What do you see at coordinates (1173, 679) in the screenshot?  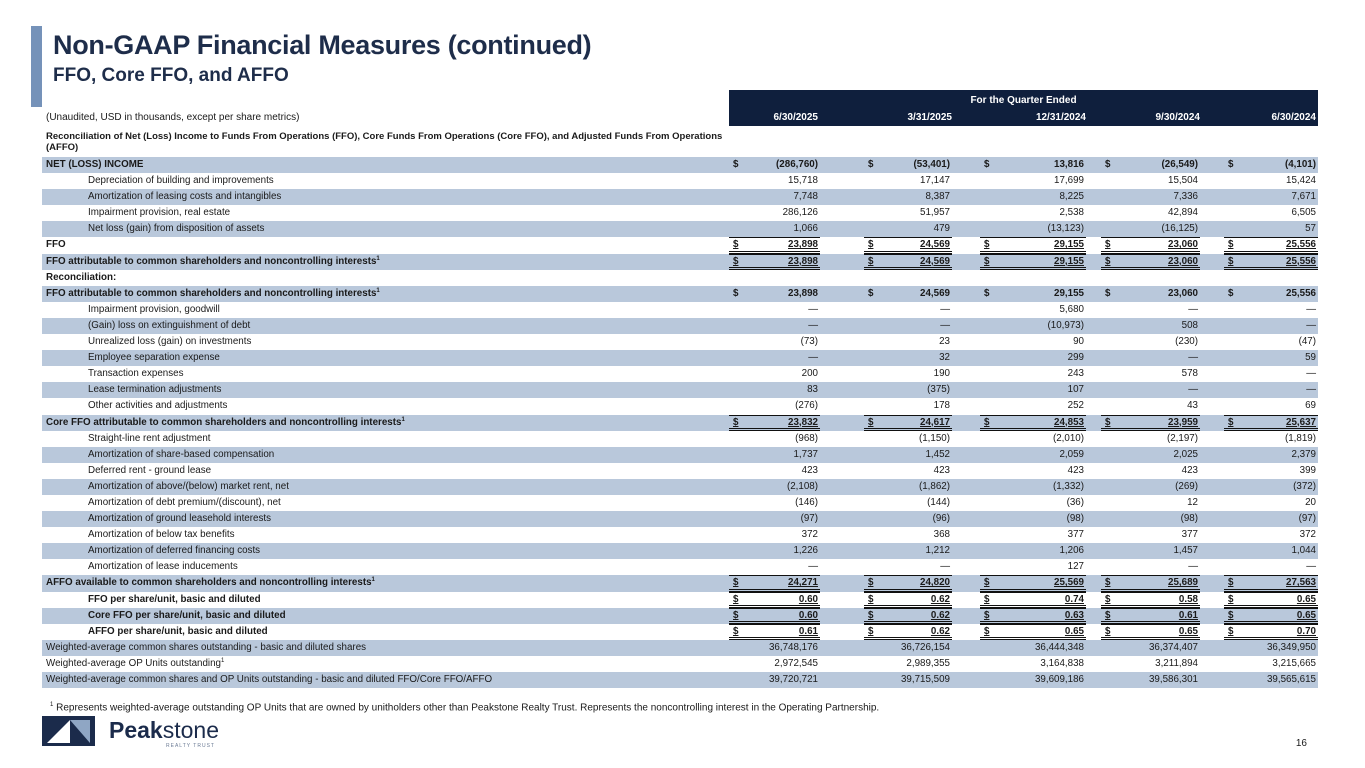 I see `cell-value: 39,586,301` at bounding box center [1173, 679].